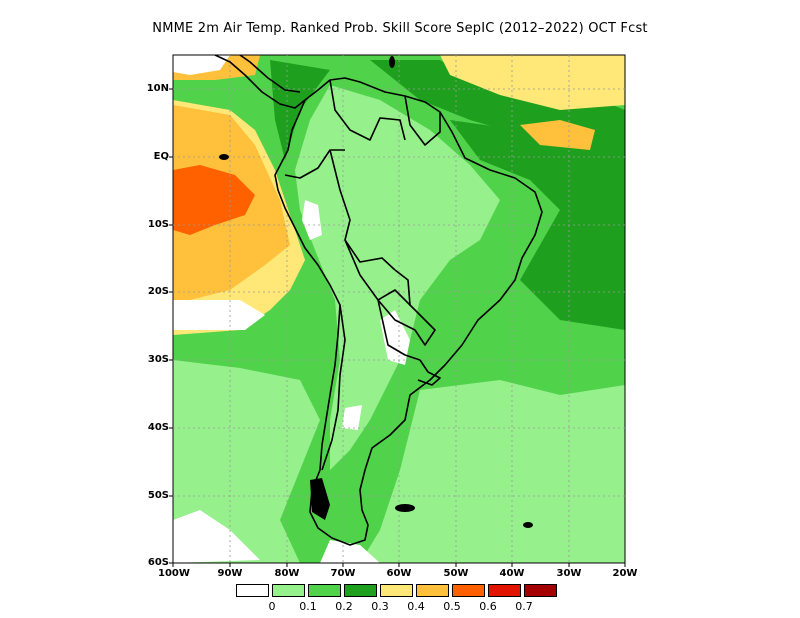 The image size is (800, 618). What do you see at coordinates (161, 156) in the screenshot?
I see `lat-label-eq: EQ` at bounding box center [161, 156].